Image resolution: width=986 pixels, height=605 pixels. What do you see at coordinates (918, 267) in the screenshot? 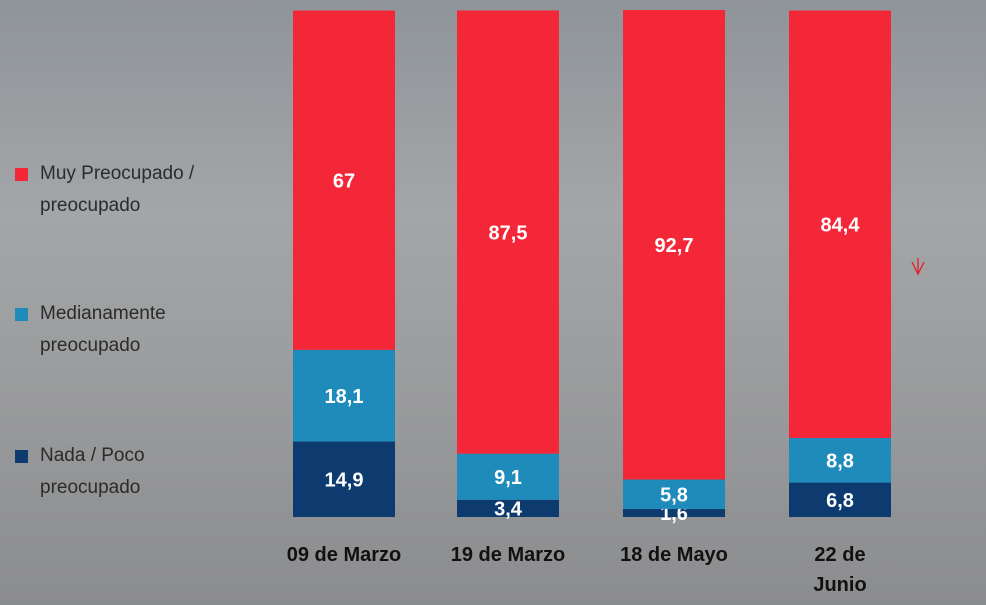
I see `arrow-icon` at bounding box center [918, 267].